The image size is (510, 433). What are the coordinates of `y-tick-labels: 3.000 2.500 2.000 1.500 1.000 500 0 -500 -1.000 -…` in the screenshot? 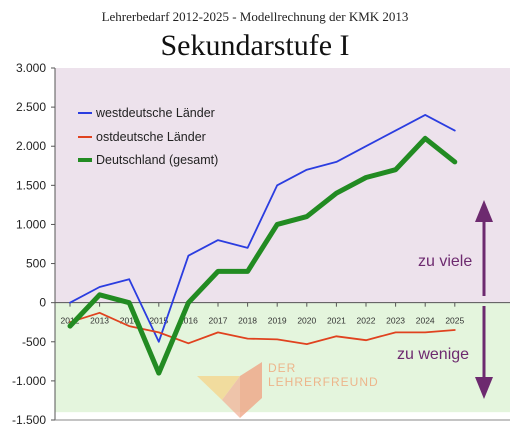 It's located at (33, 244).